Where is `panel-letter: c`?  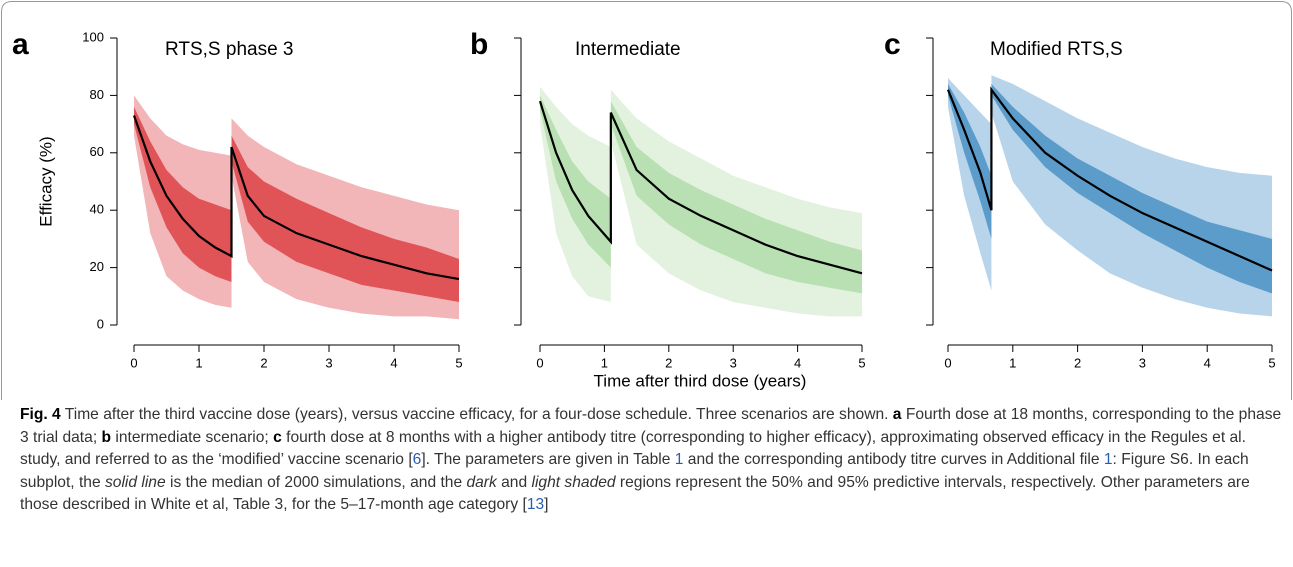 panel-letter: c is located at coordinates (892, 44).